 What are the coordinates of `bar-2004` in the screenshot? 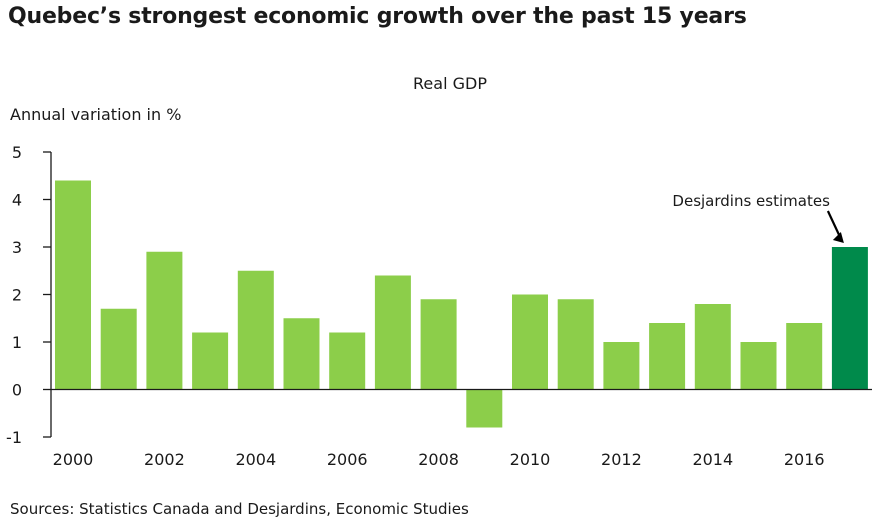 It's located at (255, 330).